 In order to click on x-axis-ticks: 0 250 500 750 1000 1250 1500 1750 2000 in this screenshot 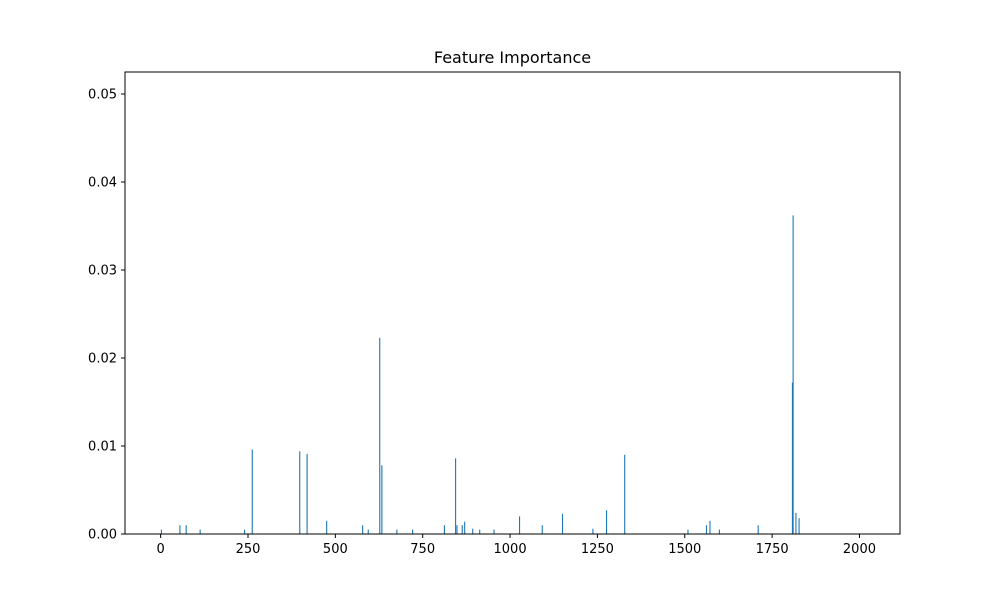, I will do `click(516, 545)`.